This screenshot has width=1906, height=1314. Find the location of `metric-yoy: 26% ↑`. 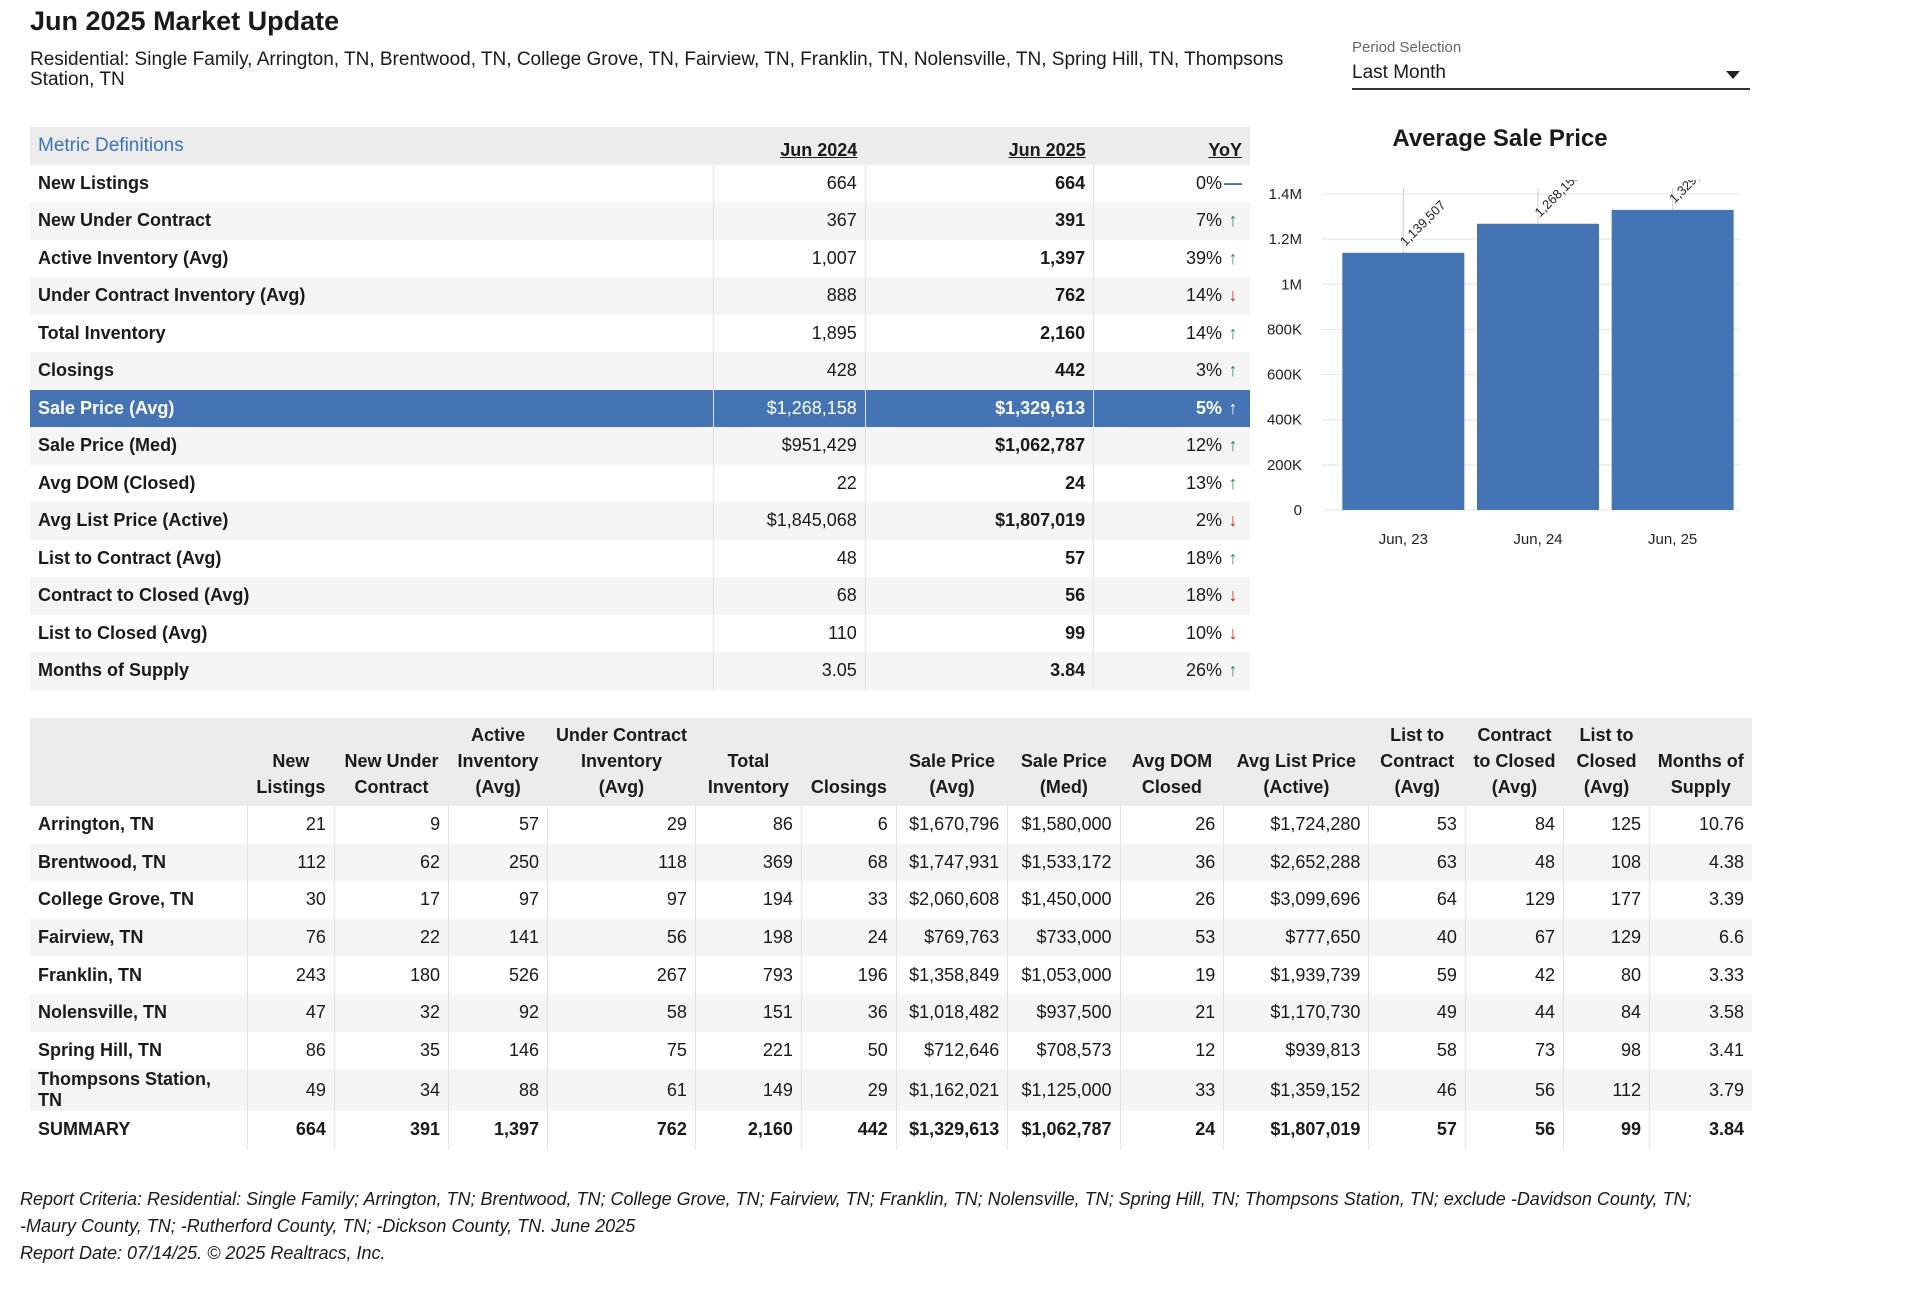

metric-yoy: 26% ↑ is located at coordinates (1171, 671).